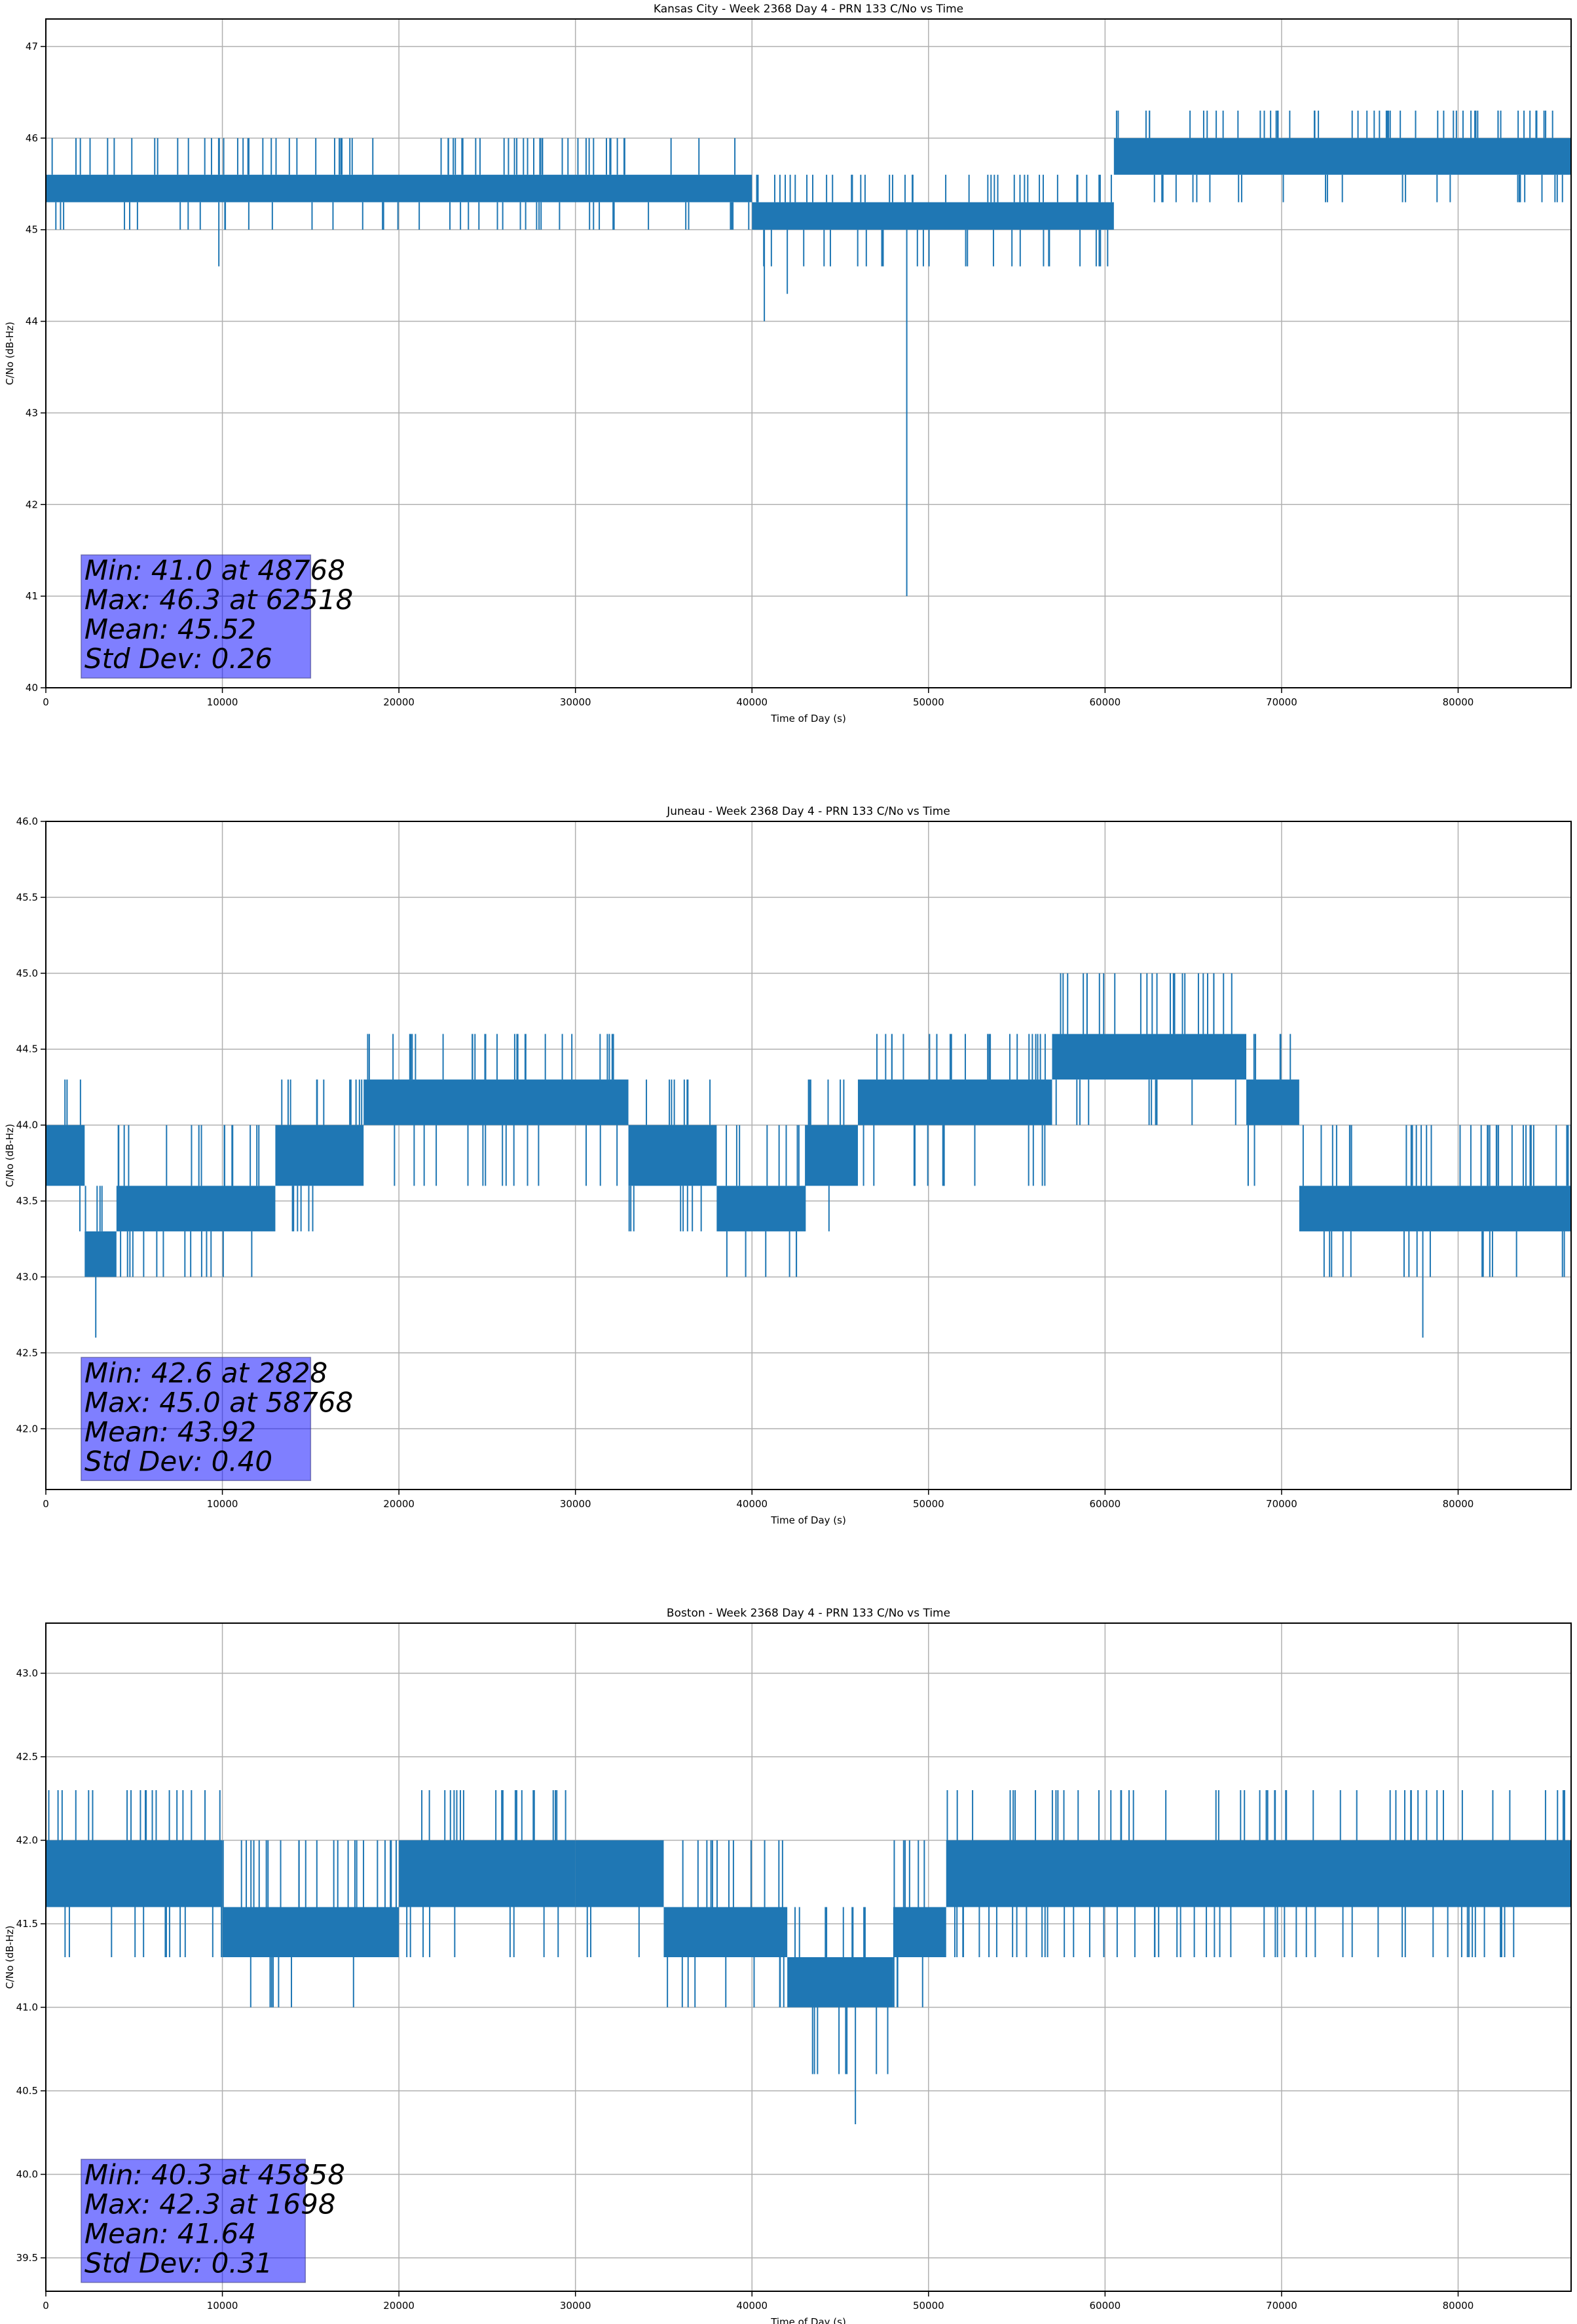 This screenshot has height=2324, width=1577. What do you see at coordinates (32, 322) in the screenshot?
I see `y-tick-label: 44` at bounding box center [32, 322].